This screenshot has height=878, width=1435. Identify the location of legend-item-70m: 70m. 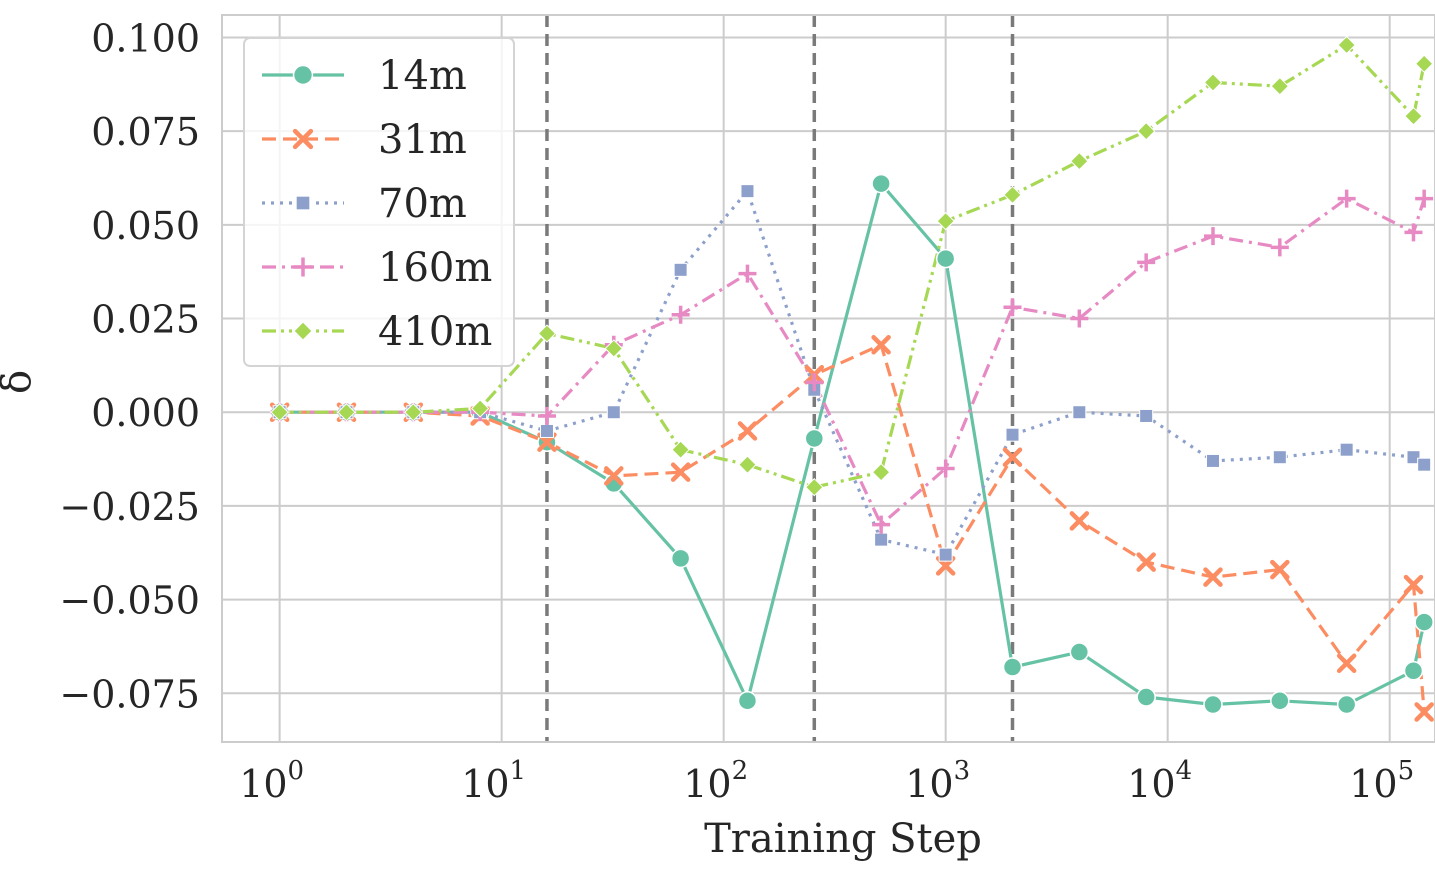
(364, 204).